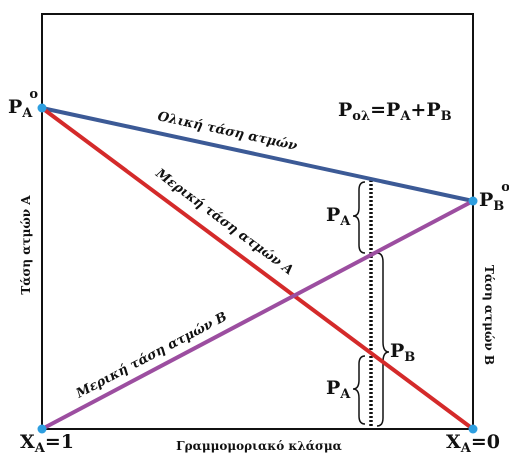 Image resolution: width=509 pixels, height=462 pixels. I want to click on point-xa1, so click(42, 429).